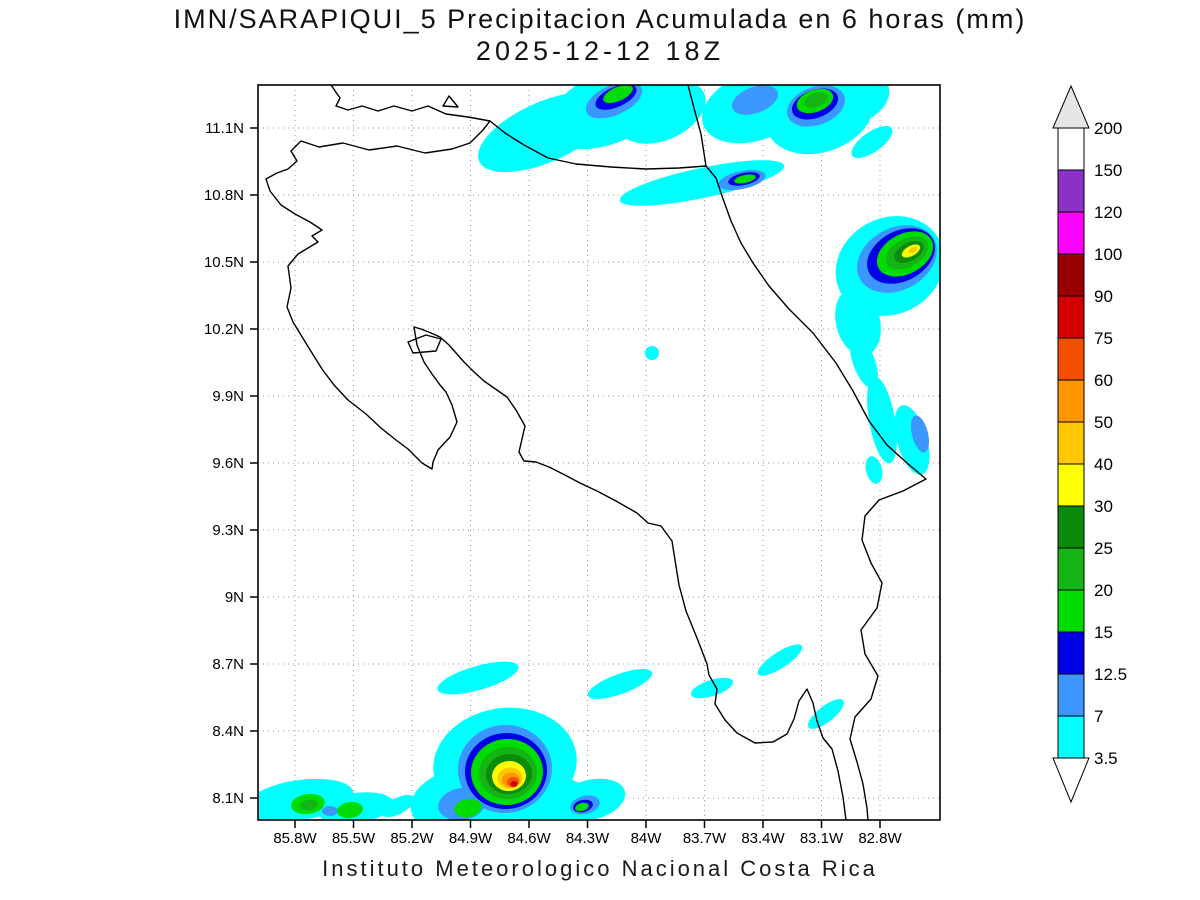 The image size is (1200, 900). What do you see at coordinates (228, 798) in the screenshot?
I see `y-tick-label: 8.1N` at bounding box center [228, 798].